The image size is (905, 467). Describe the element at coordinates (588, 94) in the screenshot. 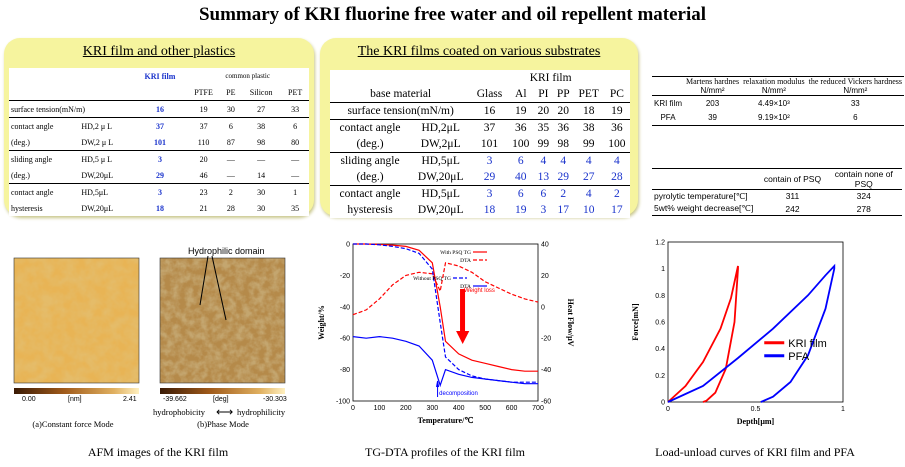

I see `col-header: PET` at that location.